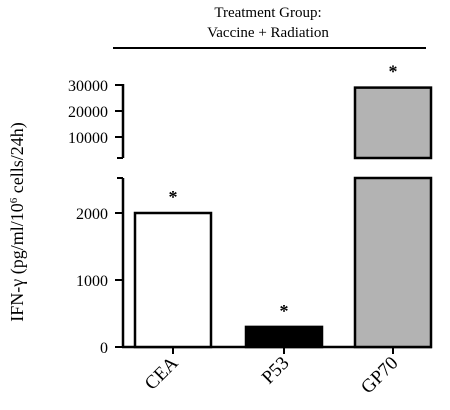 The width and height of the screenshot is (450, 410). What do you see at coordinates (92, 281) in the screenshot?
I see `y-tick-label: 1000` at bounding box center [92, 281].